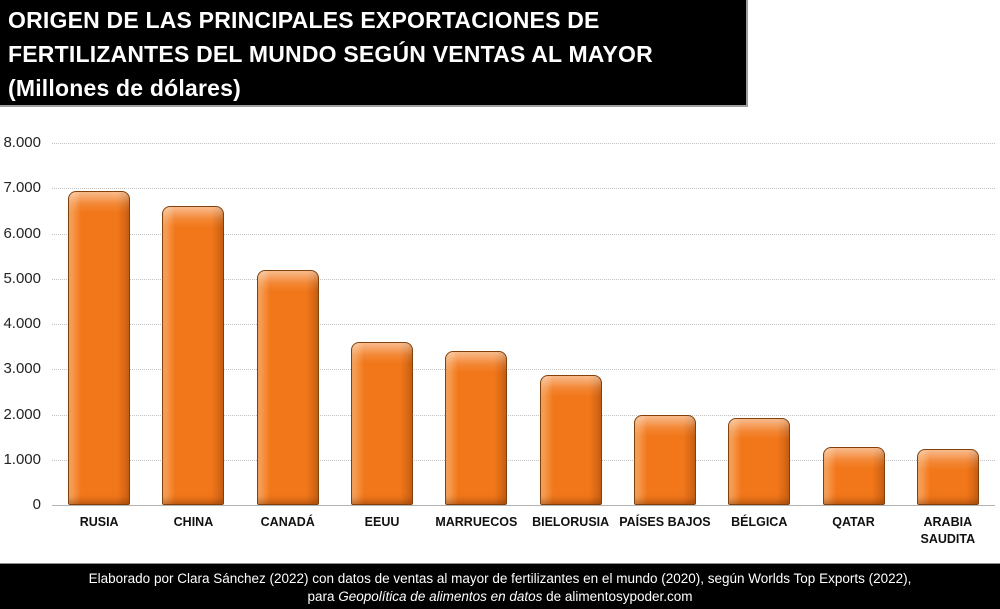 This screenshot has height=609, width=1000. Describe the element at coordinates (22, 143) in the screenshot. I see `y-tick-label: 8.000` at that location.